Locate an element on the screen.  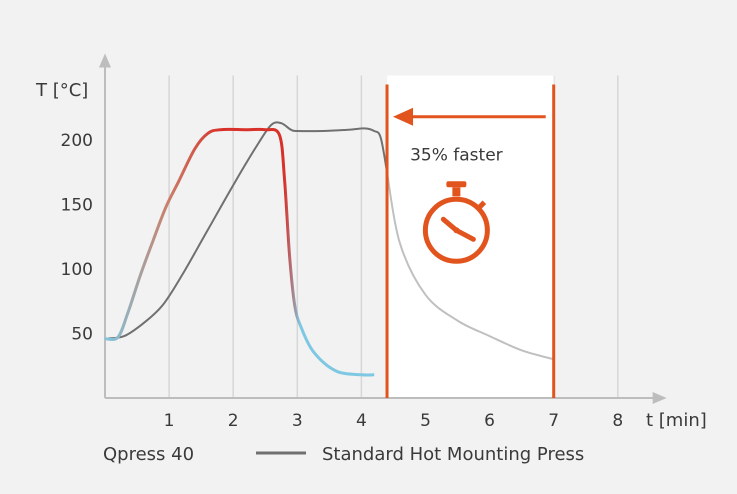
speedup-label: 35% faster is located at coordinates (456, 156).